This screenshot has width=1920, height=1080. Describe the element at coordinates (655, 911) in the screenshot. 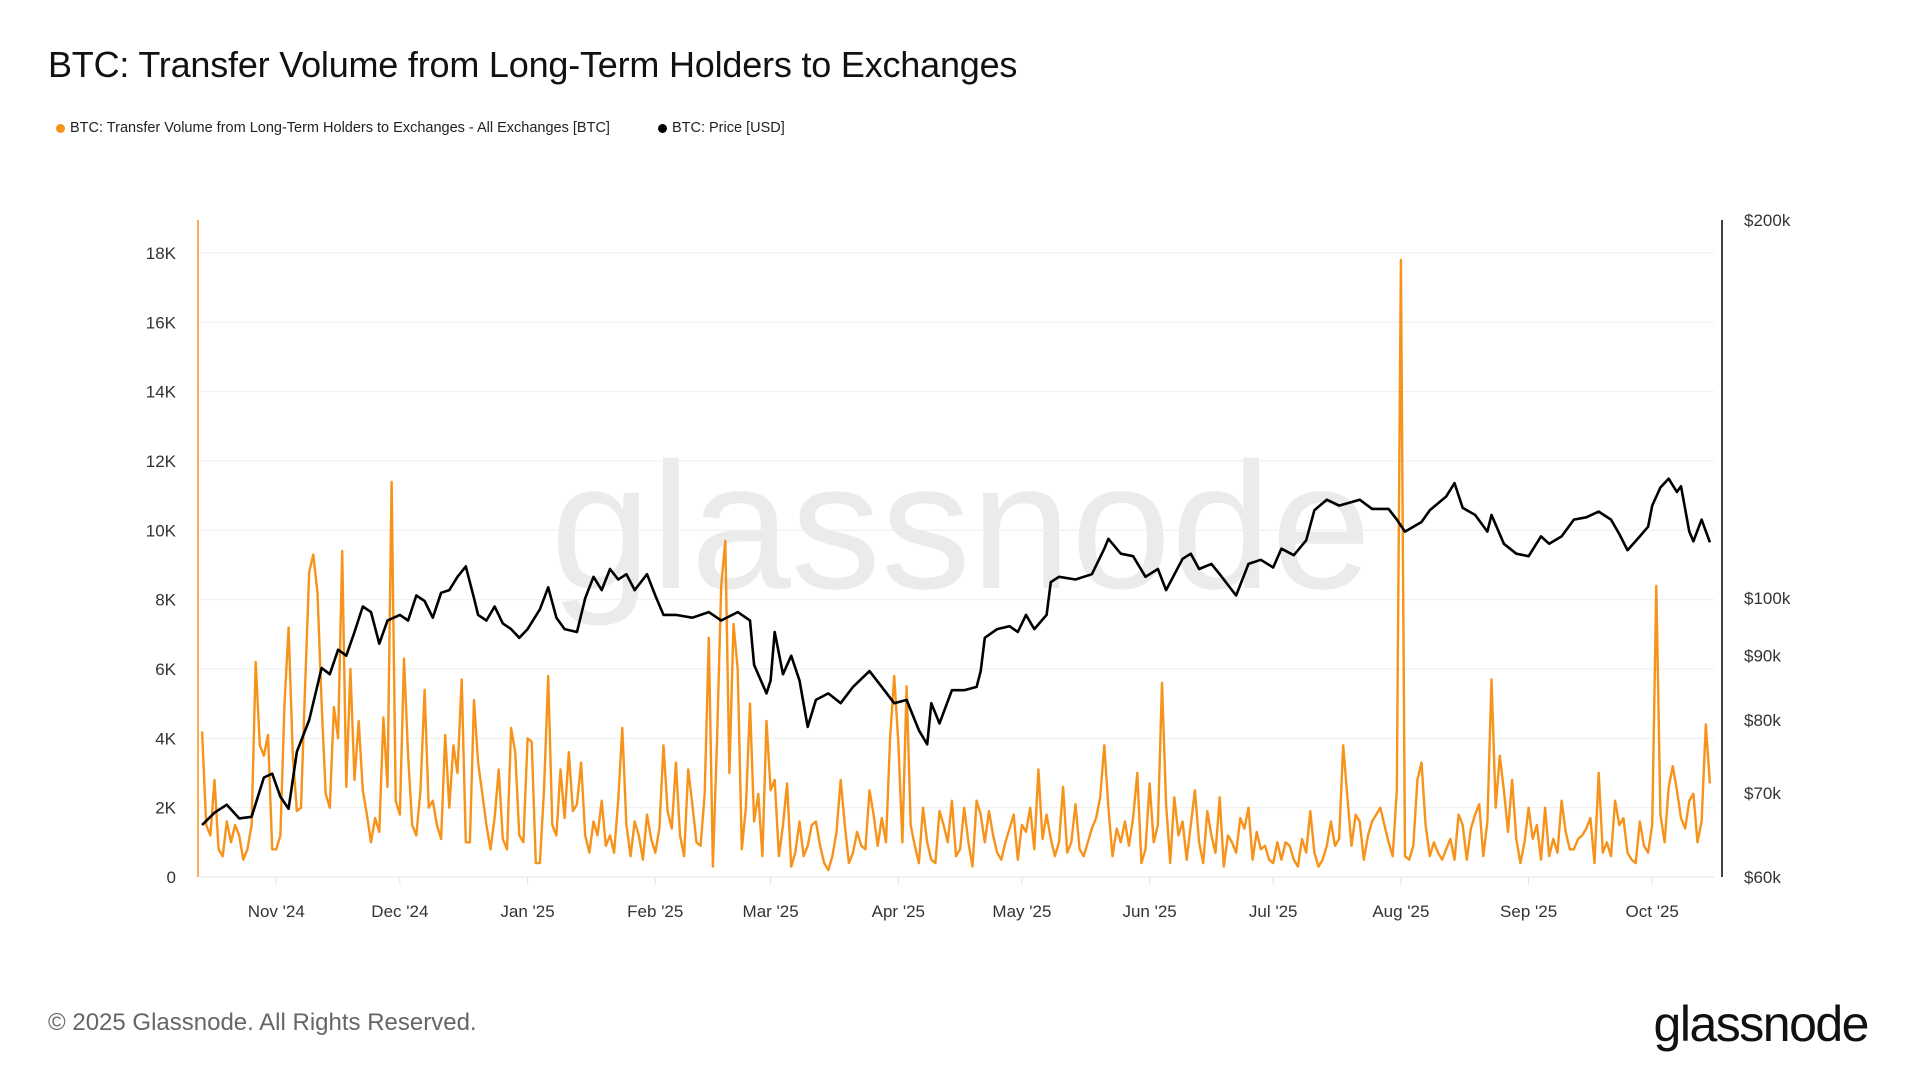

I see `x-tick-label: Feb '25` at that location.